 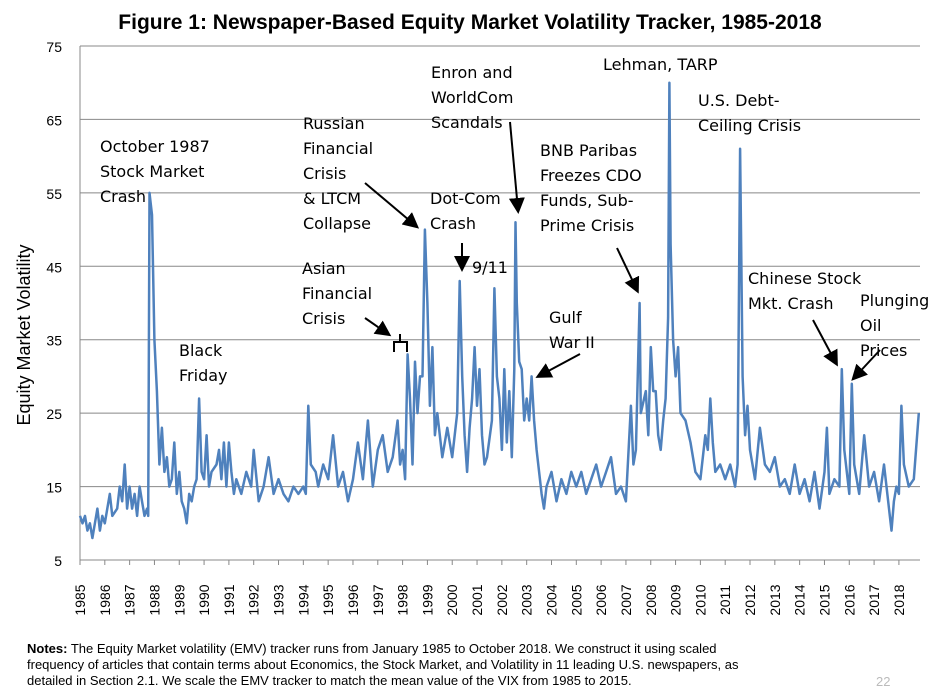 What do you see at coordinates (805, 278) in the screenshot?
I see `annotation-line: Chinese Stock` at bounding box center [805, 278].